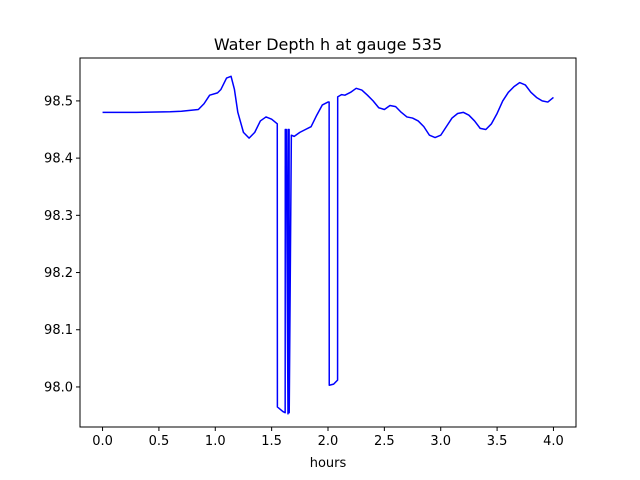 Image resolution: width=640 pixels, height=480 pixels. I want to click on x-tick-label: 1.5, so click(271, 441).